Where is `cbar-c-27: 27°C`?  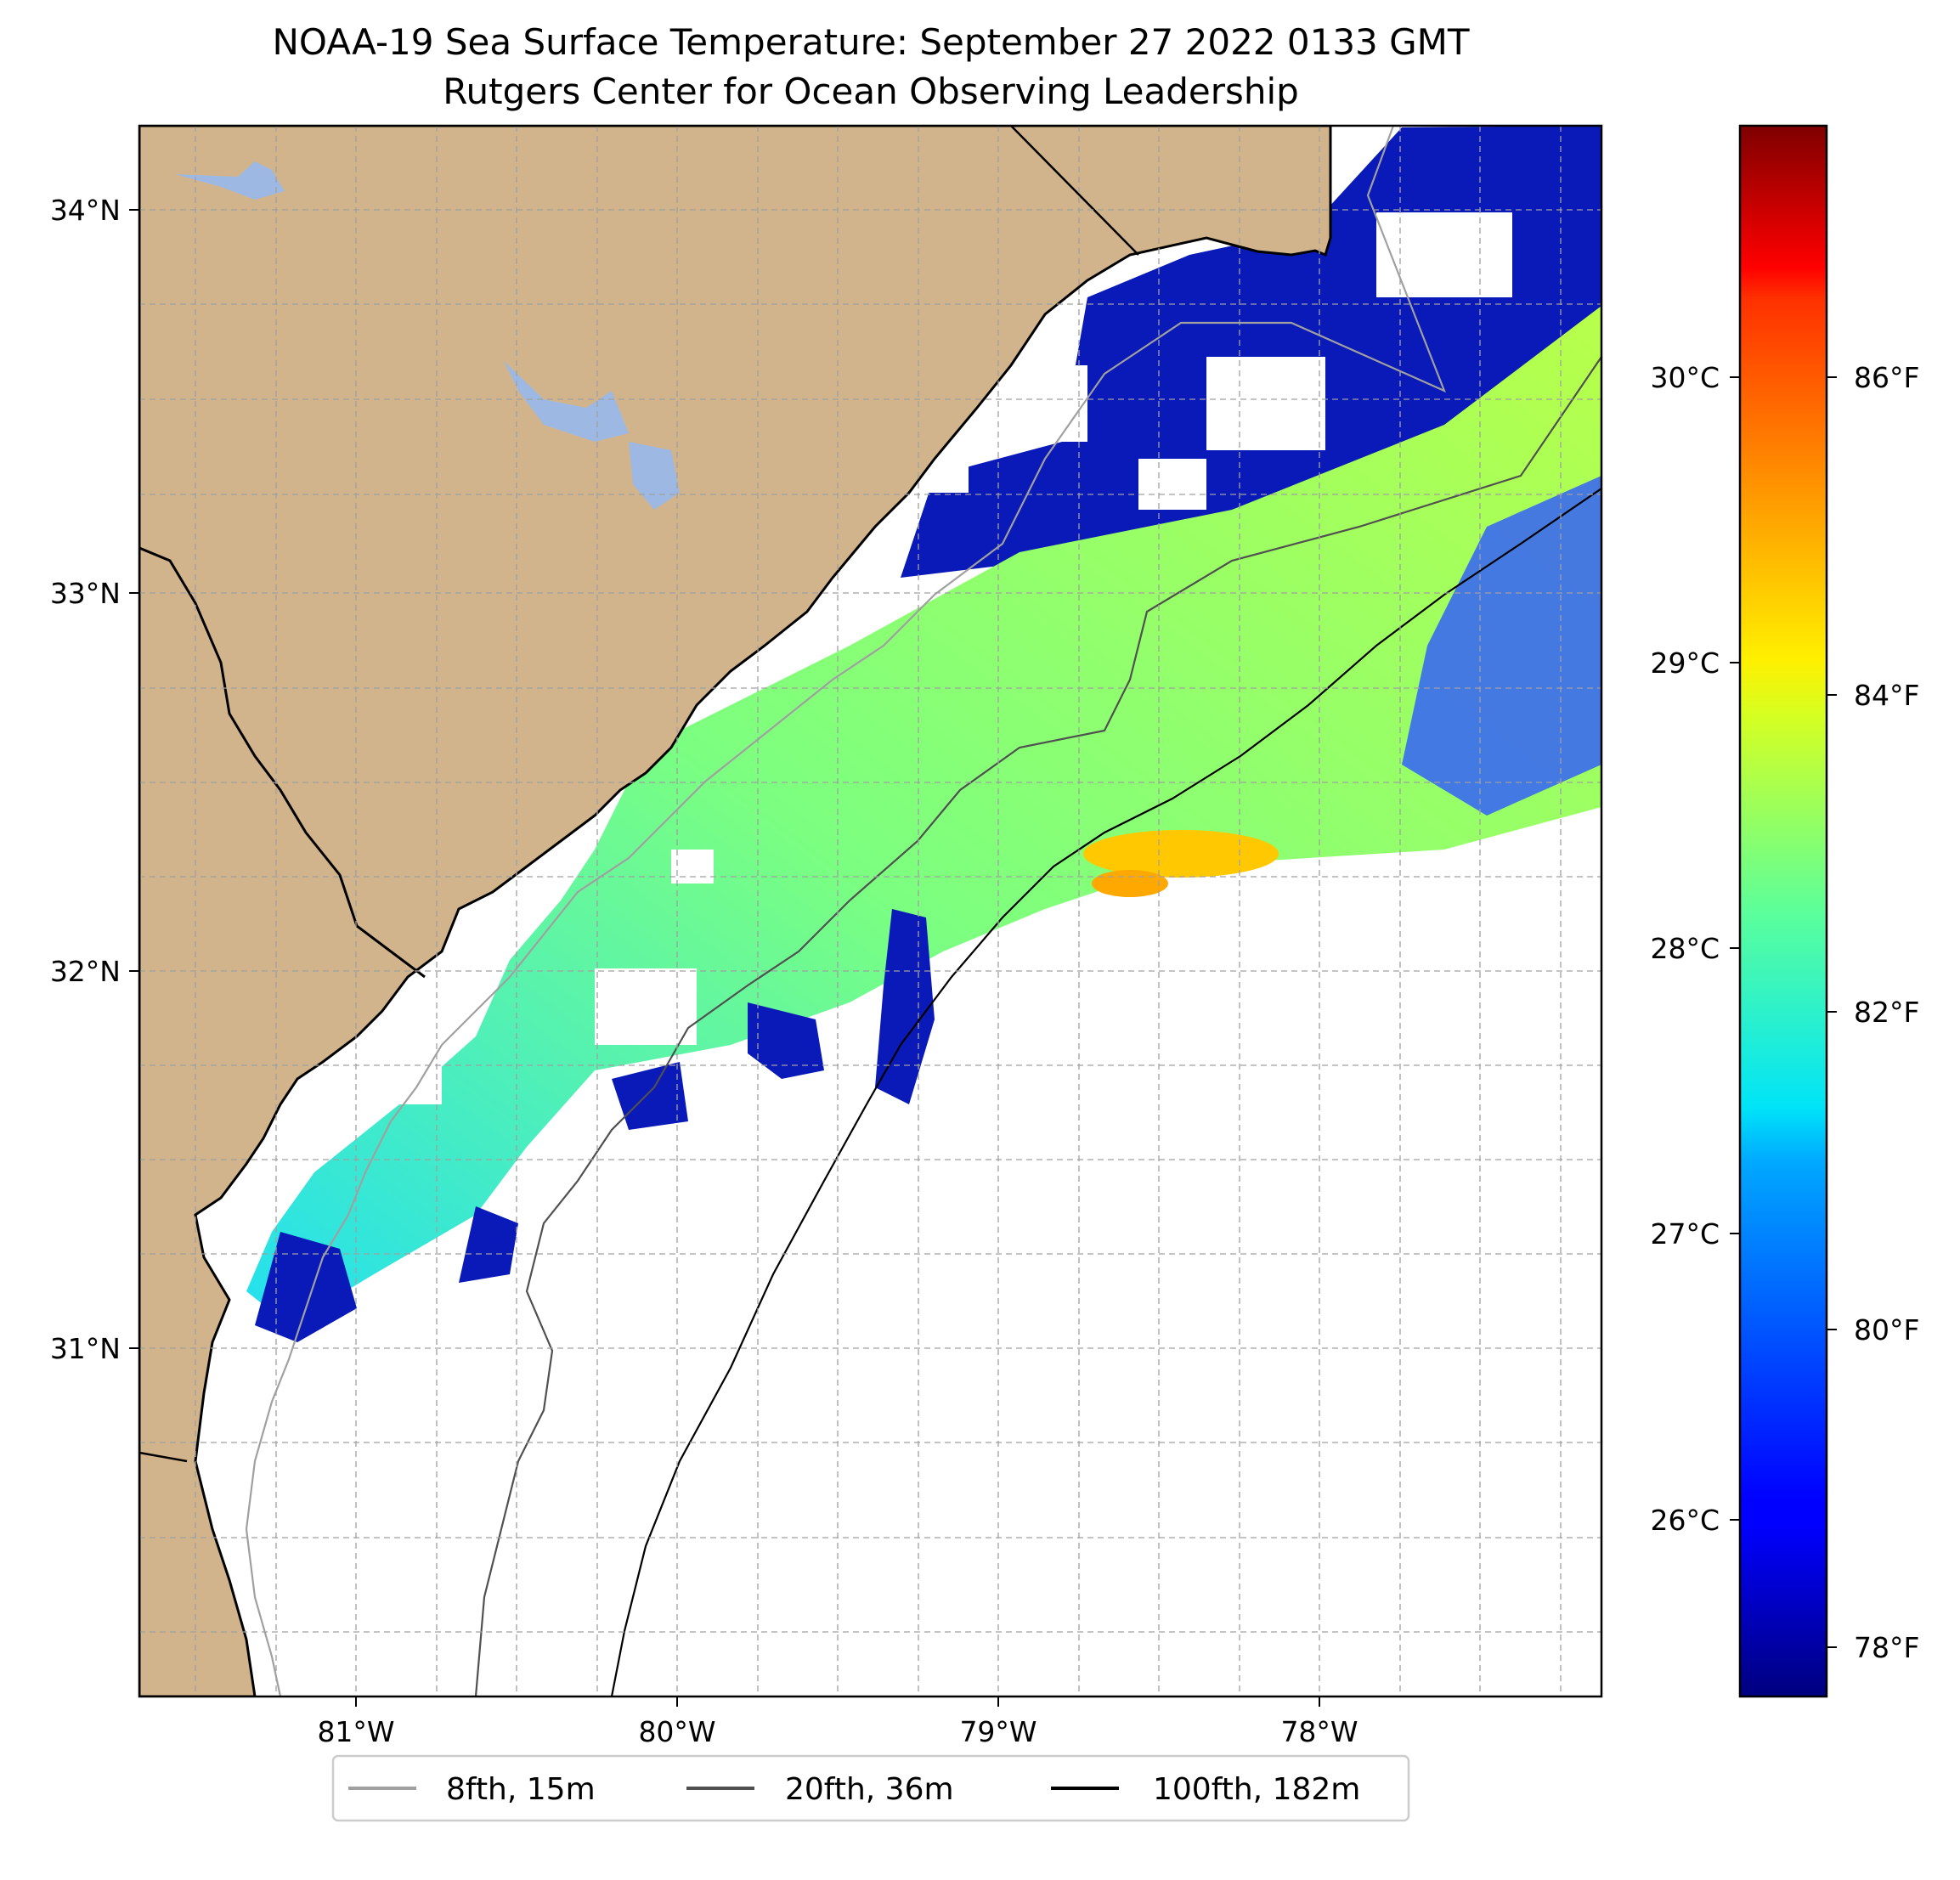
cbar-c-27: 27°C is located at coordinates (1685, 1234).